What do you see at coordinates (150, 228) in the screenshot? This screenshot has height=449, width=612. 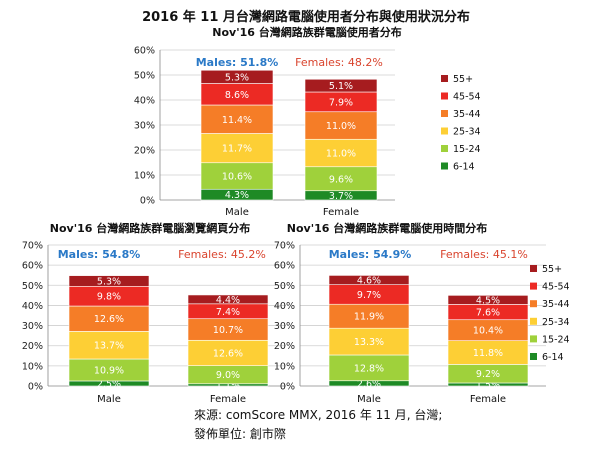 I see `chart-title: Nov'16 台灣網路族群電腦瀏覽網頁分布` at bounding box center [150, 228].